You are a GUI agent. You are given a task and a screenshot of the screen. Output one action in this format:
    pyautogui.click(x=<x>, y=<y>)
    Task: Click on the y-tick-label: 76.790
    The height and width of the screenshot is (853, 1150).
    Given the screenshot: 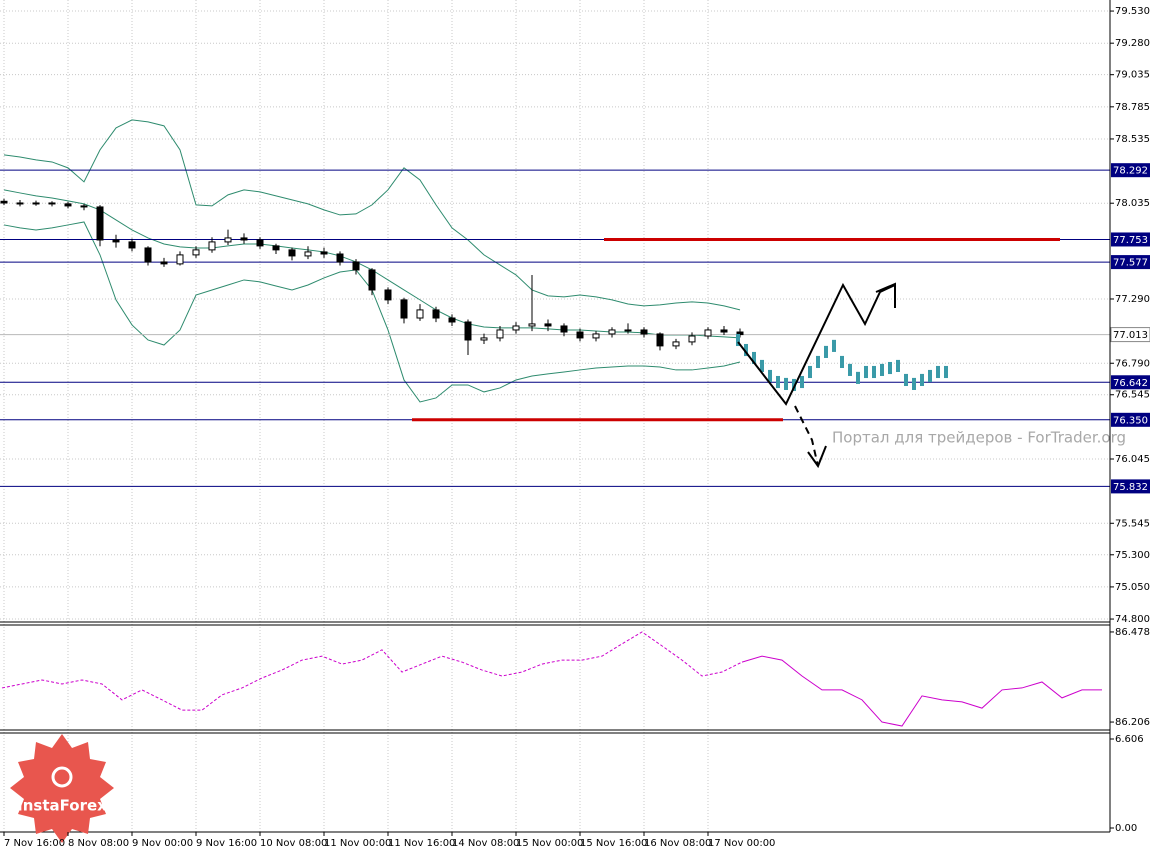 What is the action you would take?
    pyautogui.click(x=1132, y=363)
    